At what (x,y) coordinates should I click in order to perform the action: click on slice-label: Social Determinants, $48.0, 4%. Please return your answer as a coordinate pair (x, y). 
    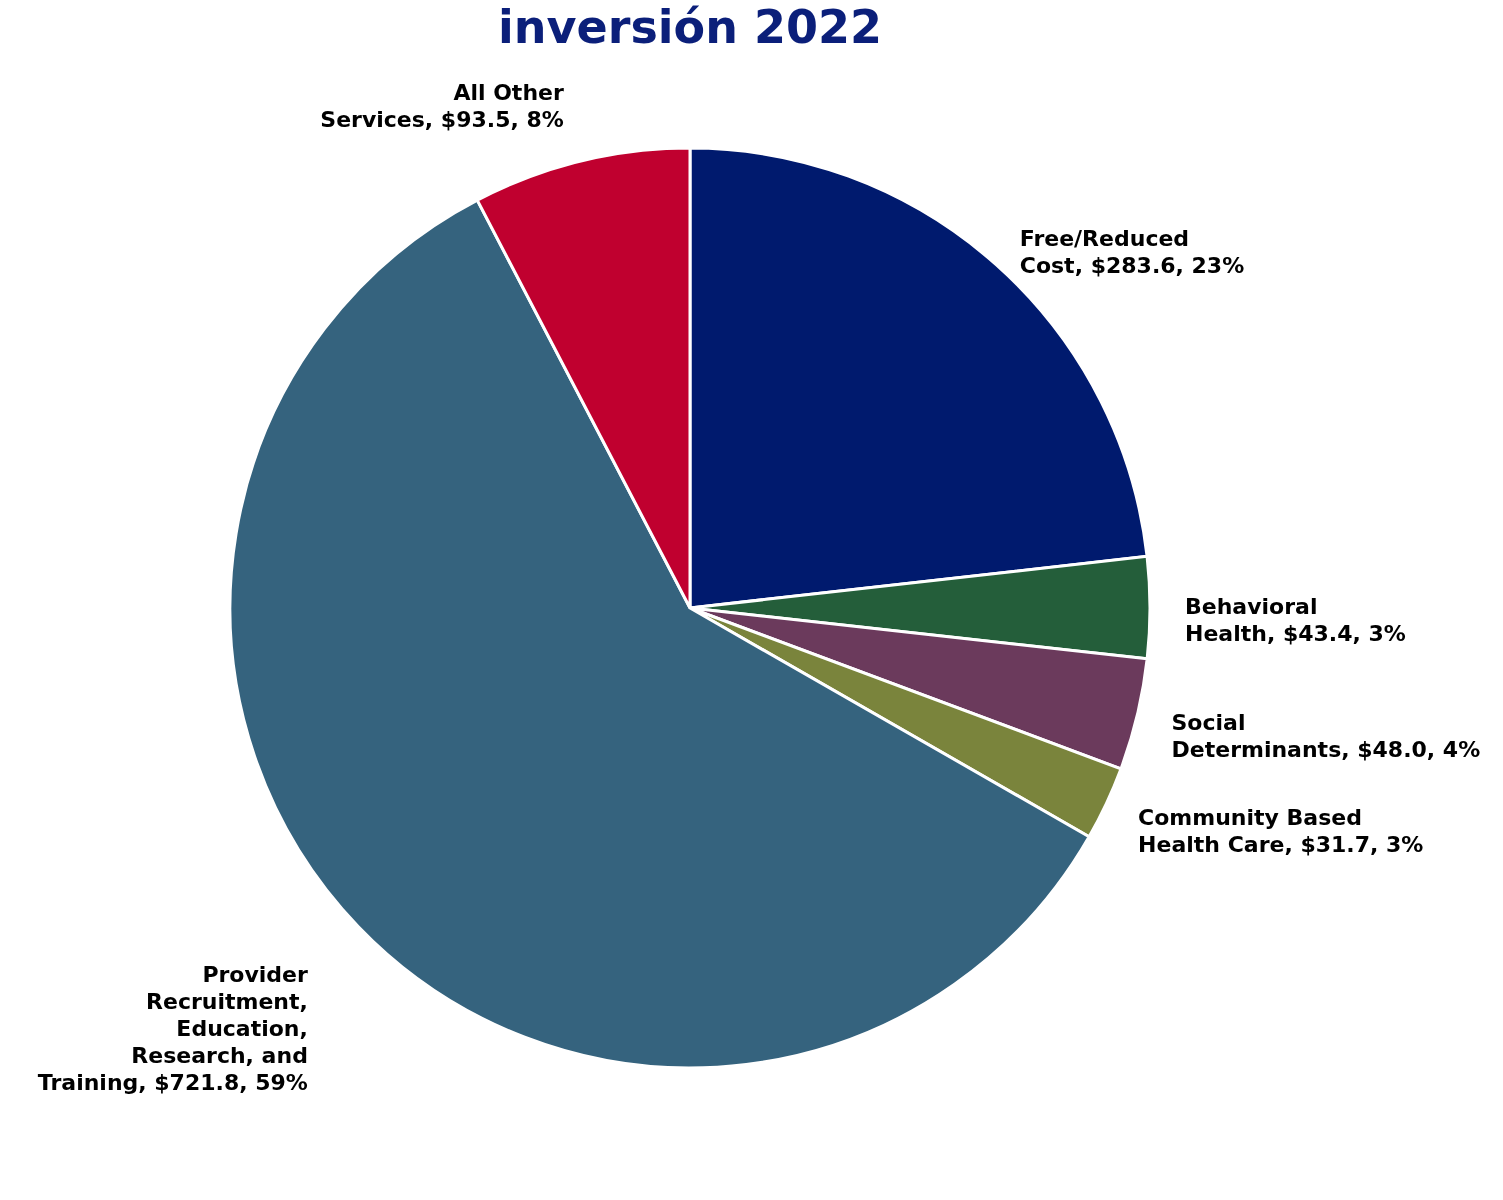
    Looking at the image, I should click on (1326, 735).